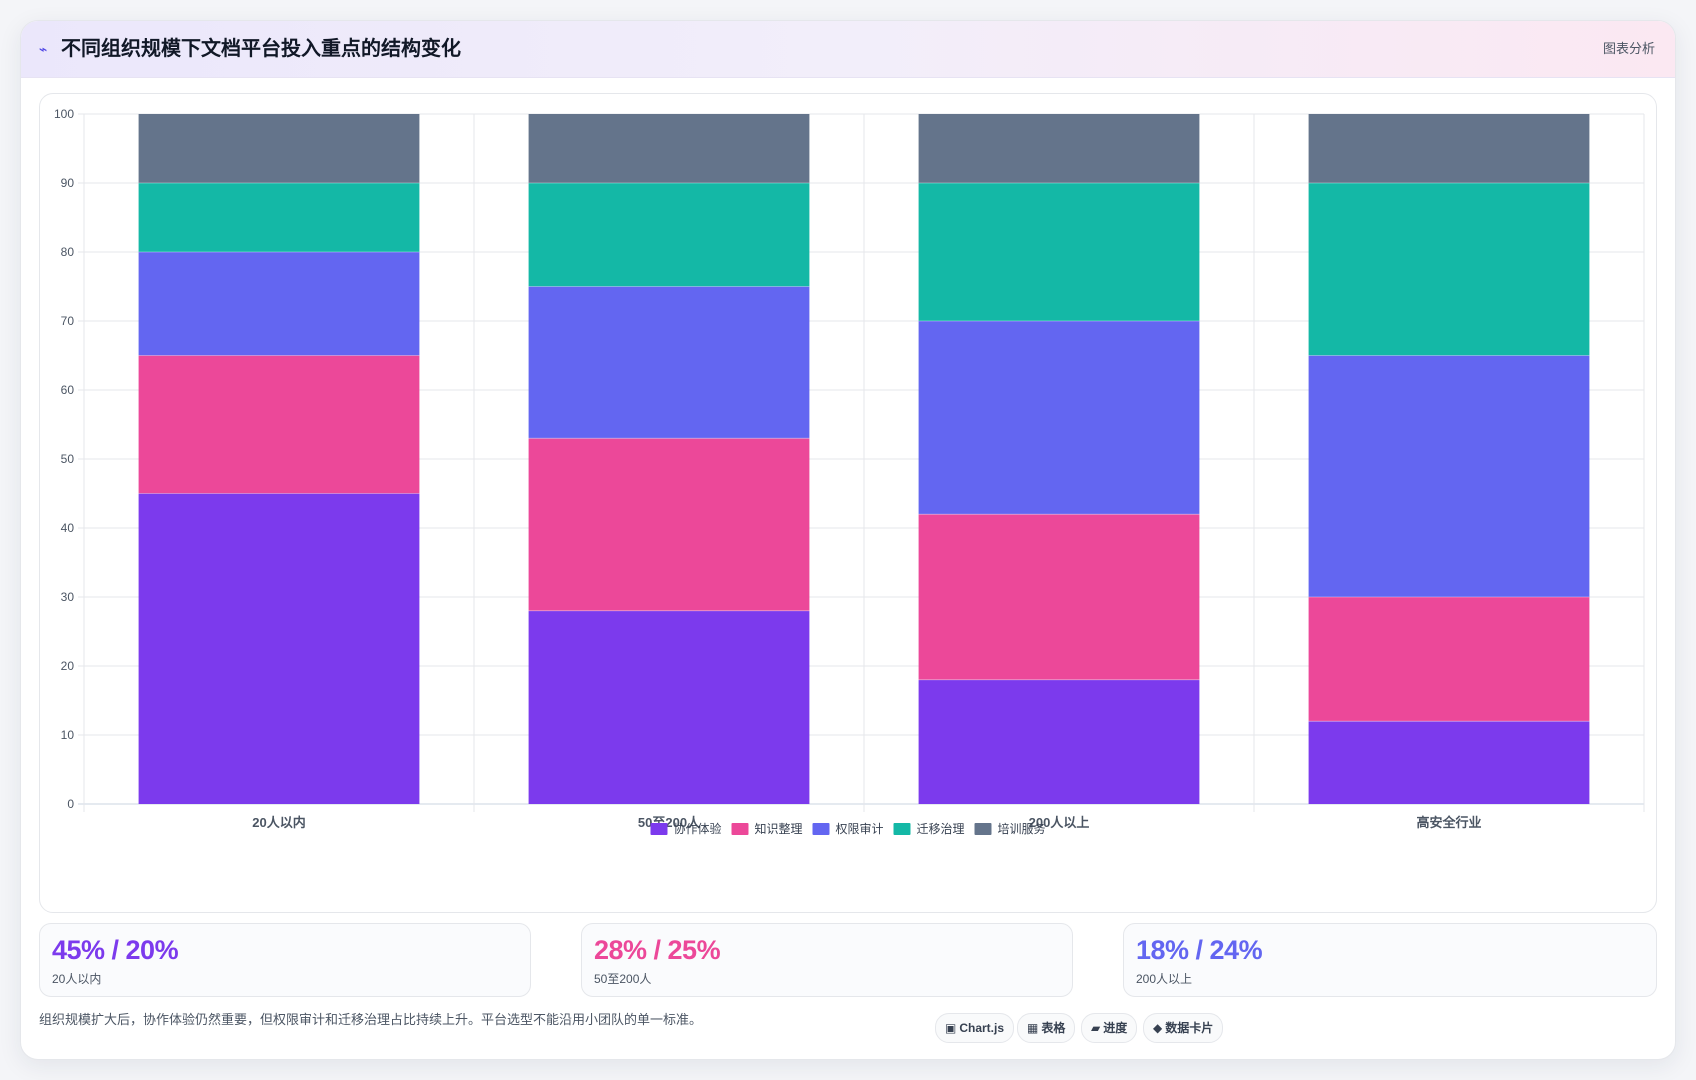  What do you see at coordinates (827, 960) in the screenshot?
I see `stat-card-2: 28% / 25% 50至200人` at bounding box center [827, 960].